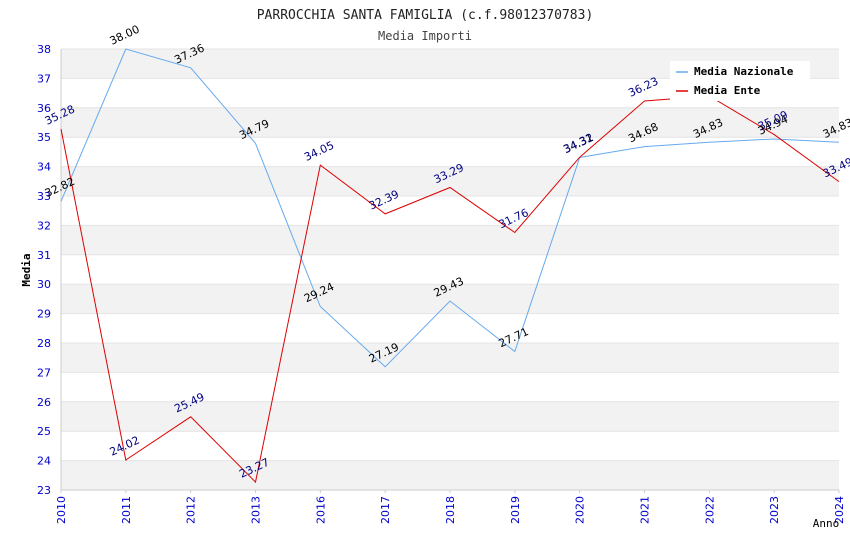 Image resolution: width=850 pixels, height=555 pixels. Describe the element at coordinates (44, 314) in the screenshot. I see `y-tick-label: 29` at that location.